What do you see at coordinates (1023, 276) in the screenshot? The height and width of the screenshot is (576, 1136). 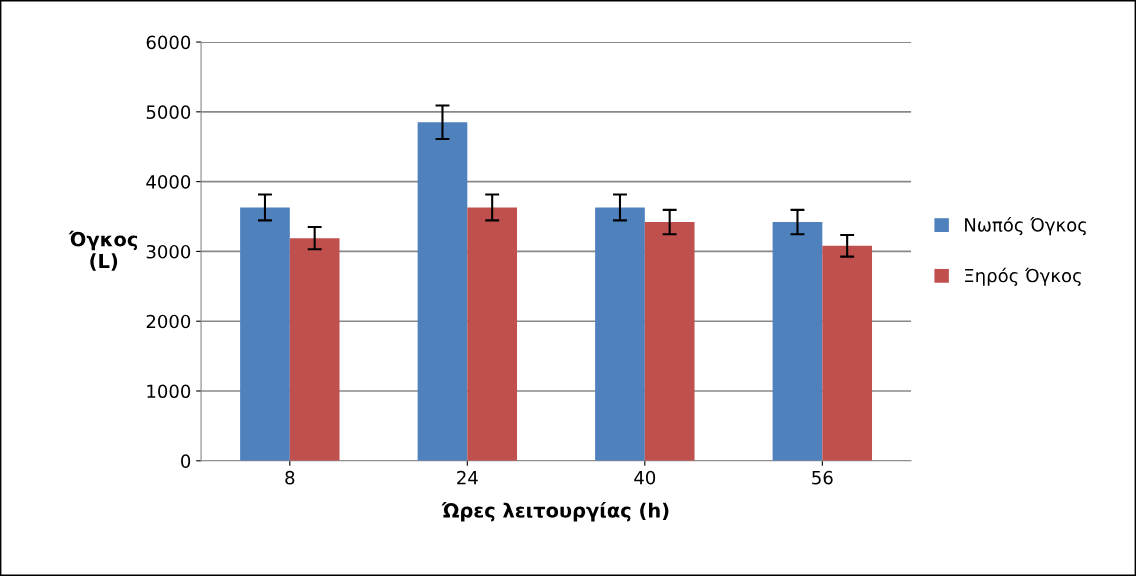 I see `legend-label: Ξηρός Όγκος` at bounding box center [1023, 276].